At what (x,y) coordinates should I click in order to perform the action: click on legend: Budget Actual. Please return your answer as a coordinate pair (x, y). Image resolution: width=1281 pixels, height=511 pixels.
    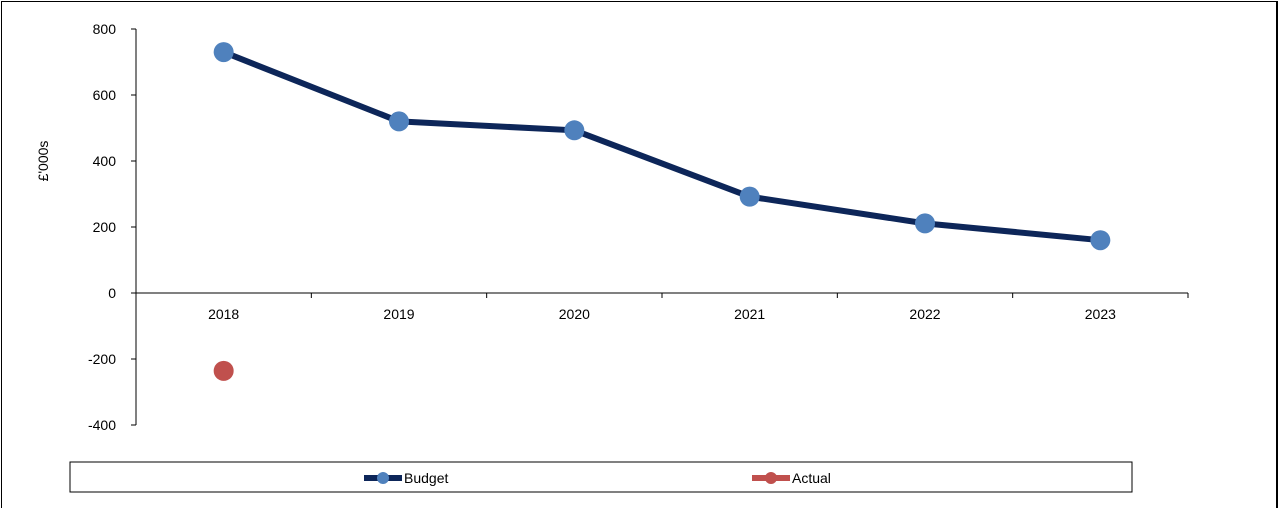
    Looking at the image, I should click on (601, 477).